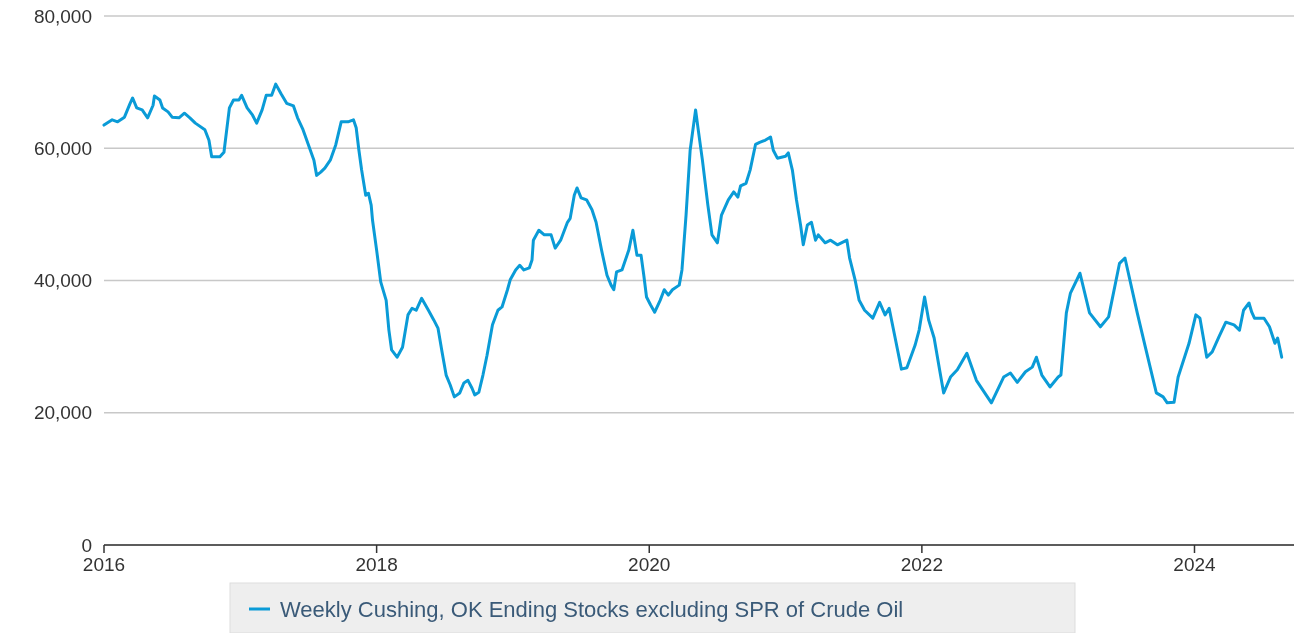 The width and height of the screenshot is (1302, 641). I want to click on x-tick-label: 2022, so click(922, 564).